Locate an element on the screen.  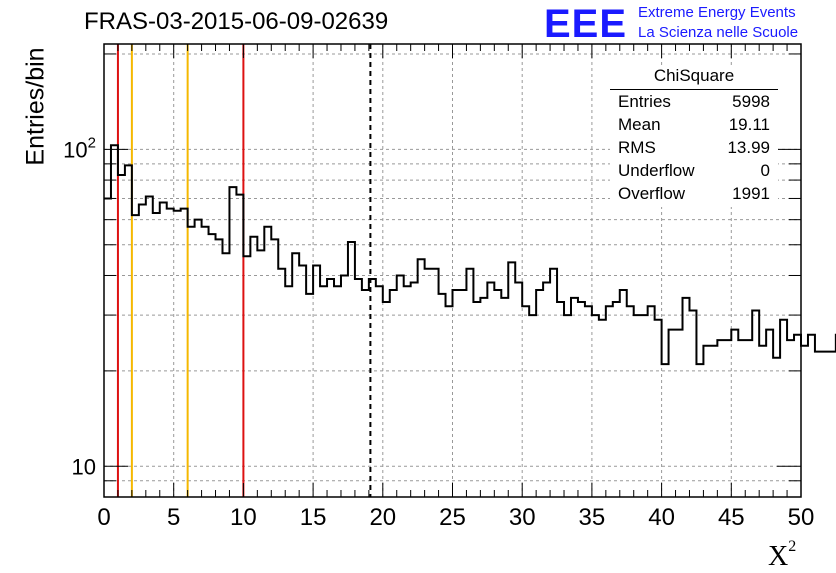
x-axis-label: X2 is located at coordinates (782, 555).